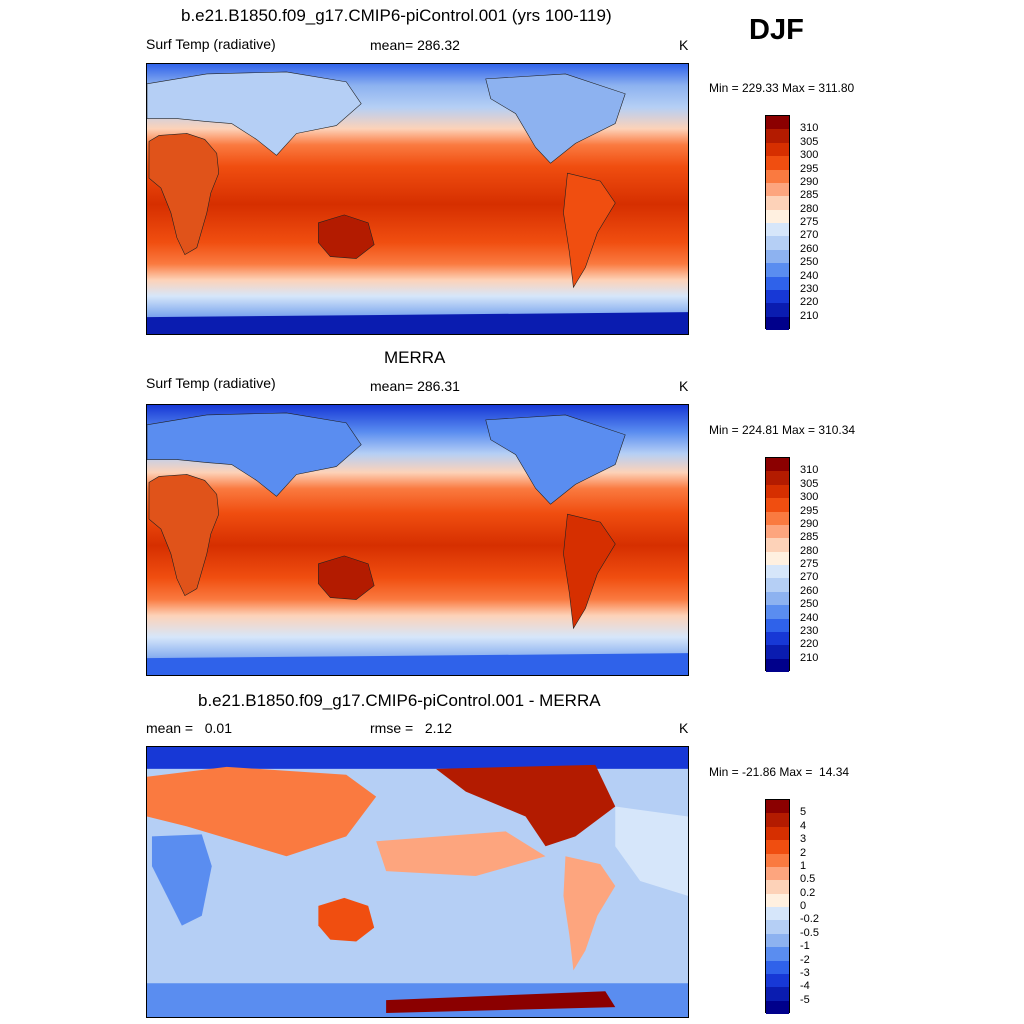  What do you see at coordinates (809, 141) in the screenshot?
I see `panel1-colorbar-tick-label: 305` at bounding box center [809, 141].